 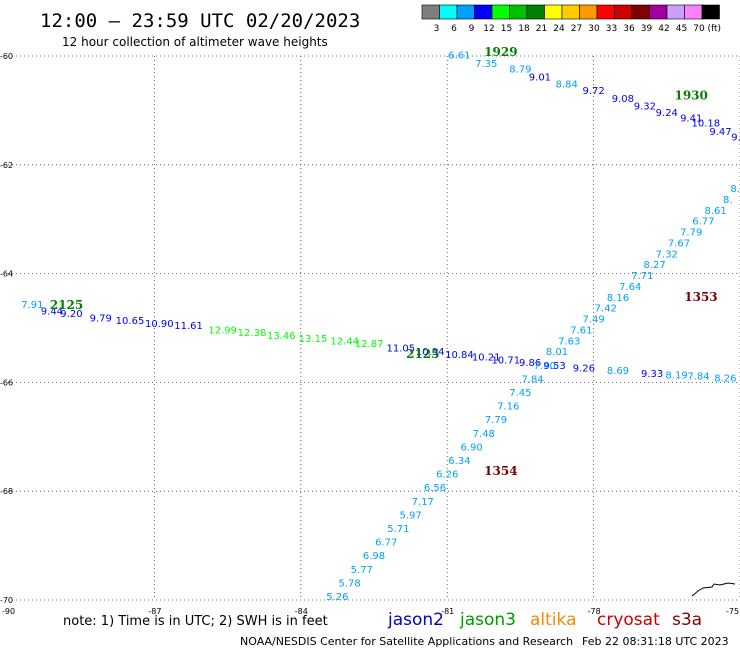 I want to click on wave-height-point: 9.79, so click(x=101, y=318).